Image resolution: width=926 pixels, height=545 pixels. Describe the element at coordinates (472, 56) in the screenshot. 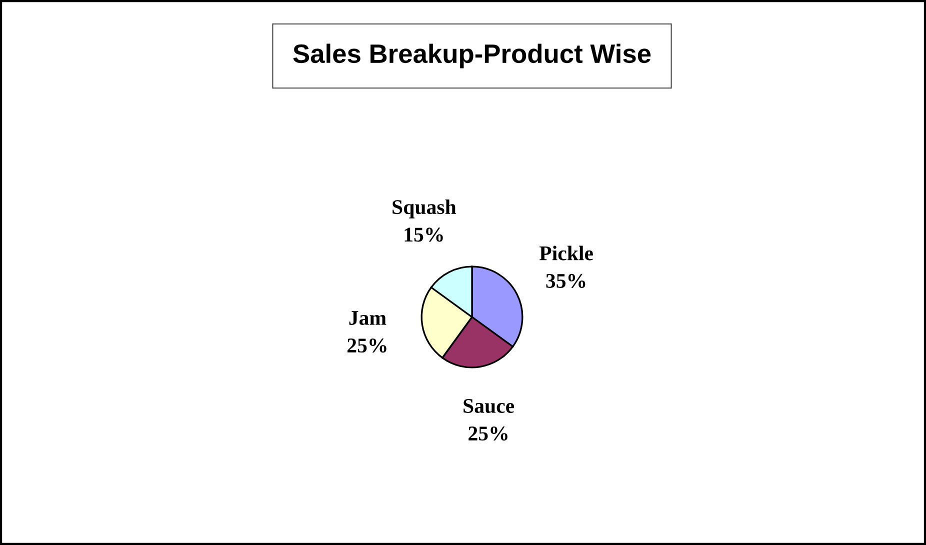

I see `chart-title: Sales Breakup-Product Wise` at that location.